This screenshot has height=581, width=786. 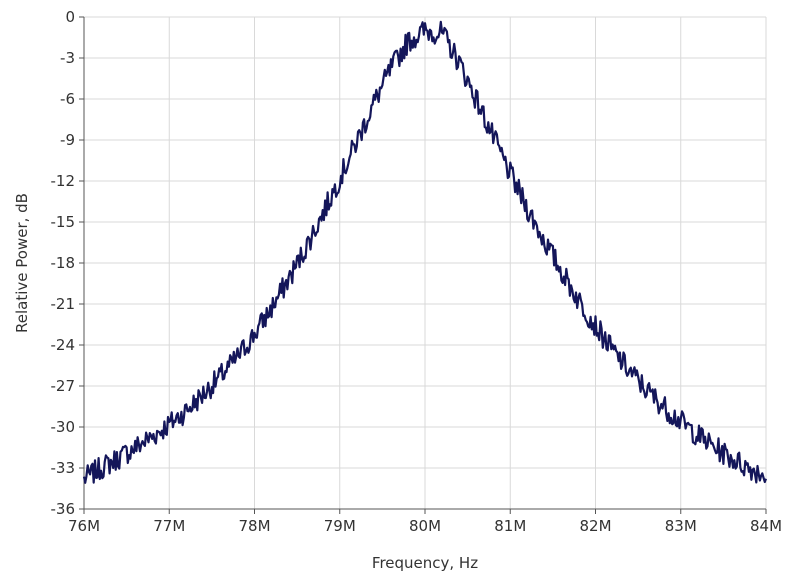 I want to click on y-tick-label: -6, so click(x=67, y=99).